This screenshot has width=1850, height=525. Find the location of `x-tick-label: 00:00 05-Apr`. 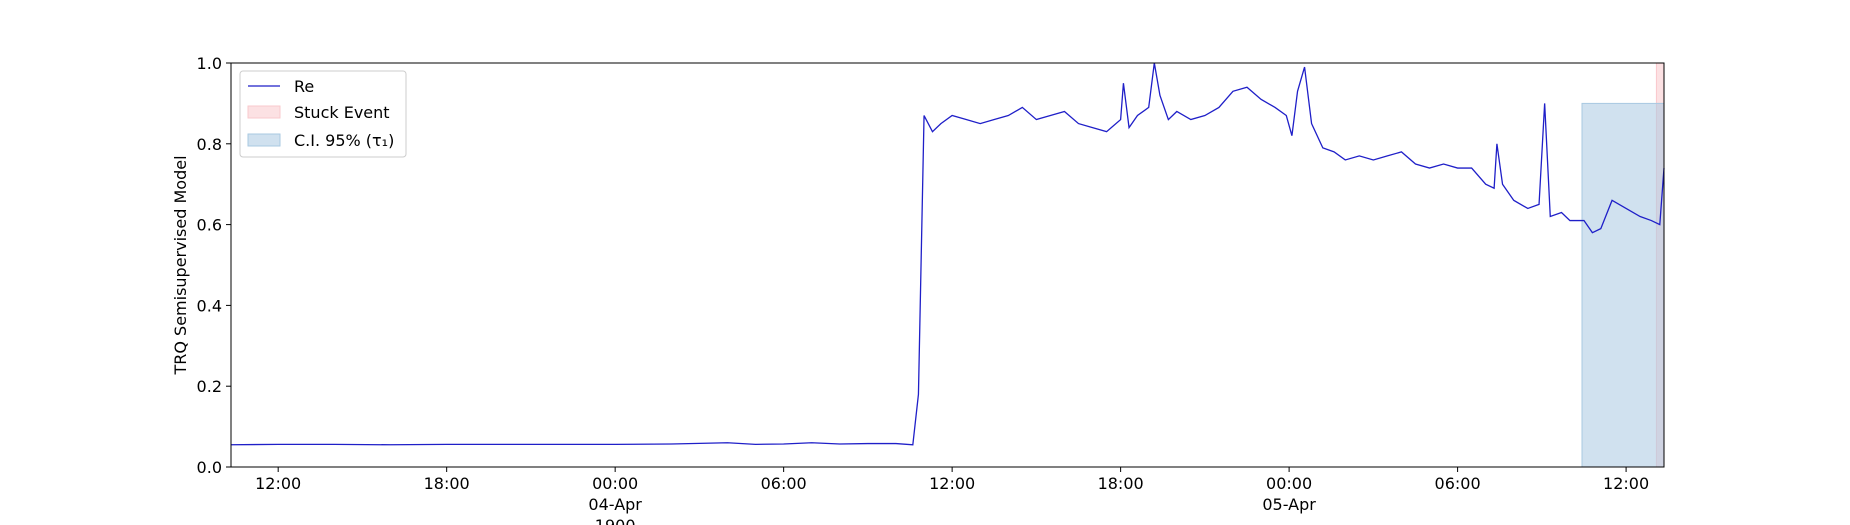

x-tick-label: 00:00 05-Apr is located at coordinates (1289, 494).